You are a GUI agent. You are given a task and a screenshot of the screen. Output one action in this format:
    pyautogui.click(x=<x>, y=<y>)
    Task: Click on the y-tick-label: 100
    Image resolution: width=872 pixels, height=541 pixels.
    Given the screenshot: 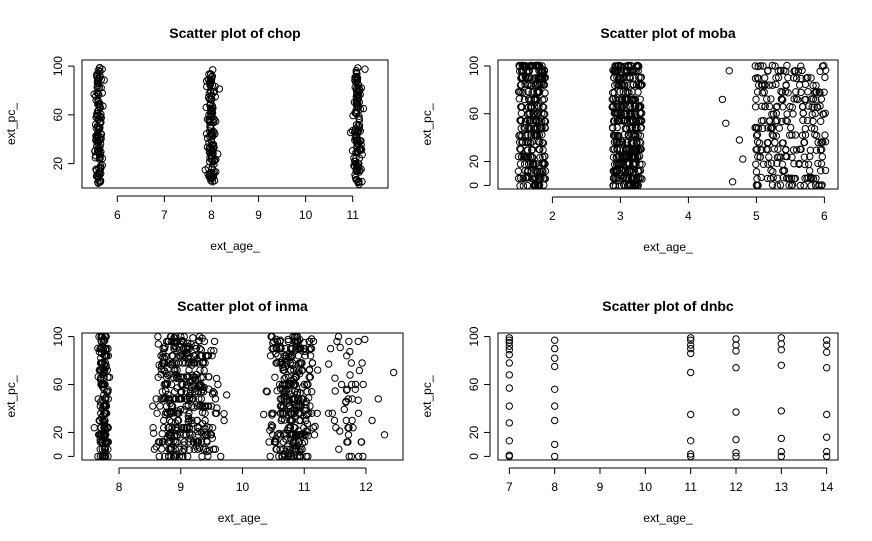 What is the action you would take?
    pyautogui.click(x=474, y=336)
    